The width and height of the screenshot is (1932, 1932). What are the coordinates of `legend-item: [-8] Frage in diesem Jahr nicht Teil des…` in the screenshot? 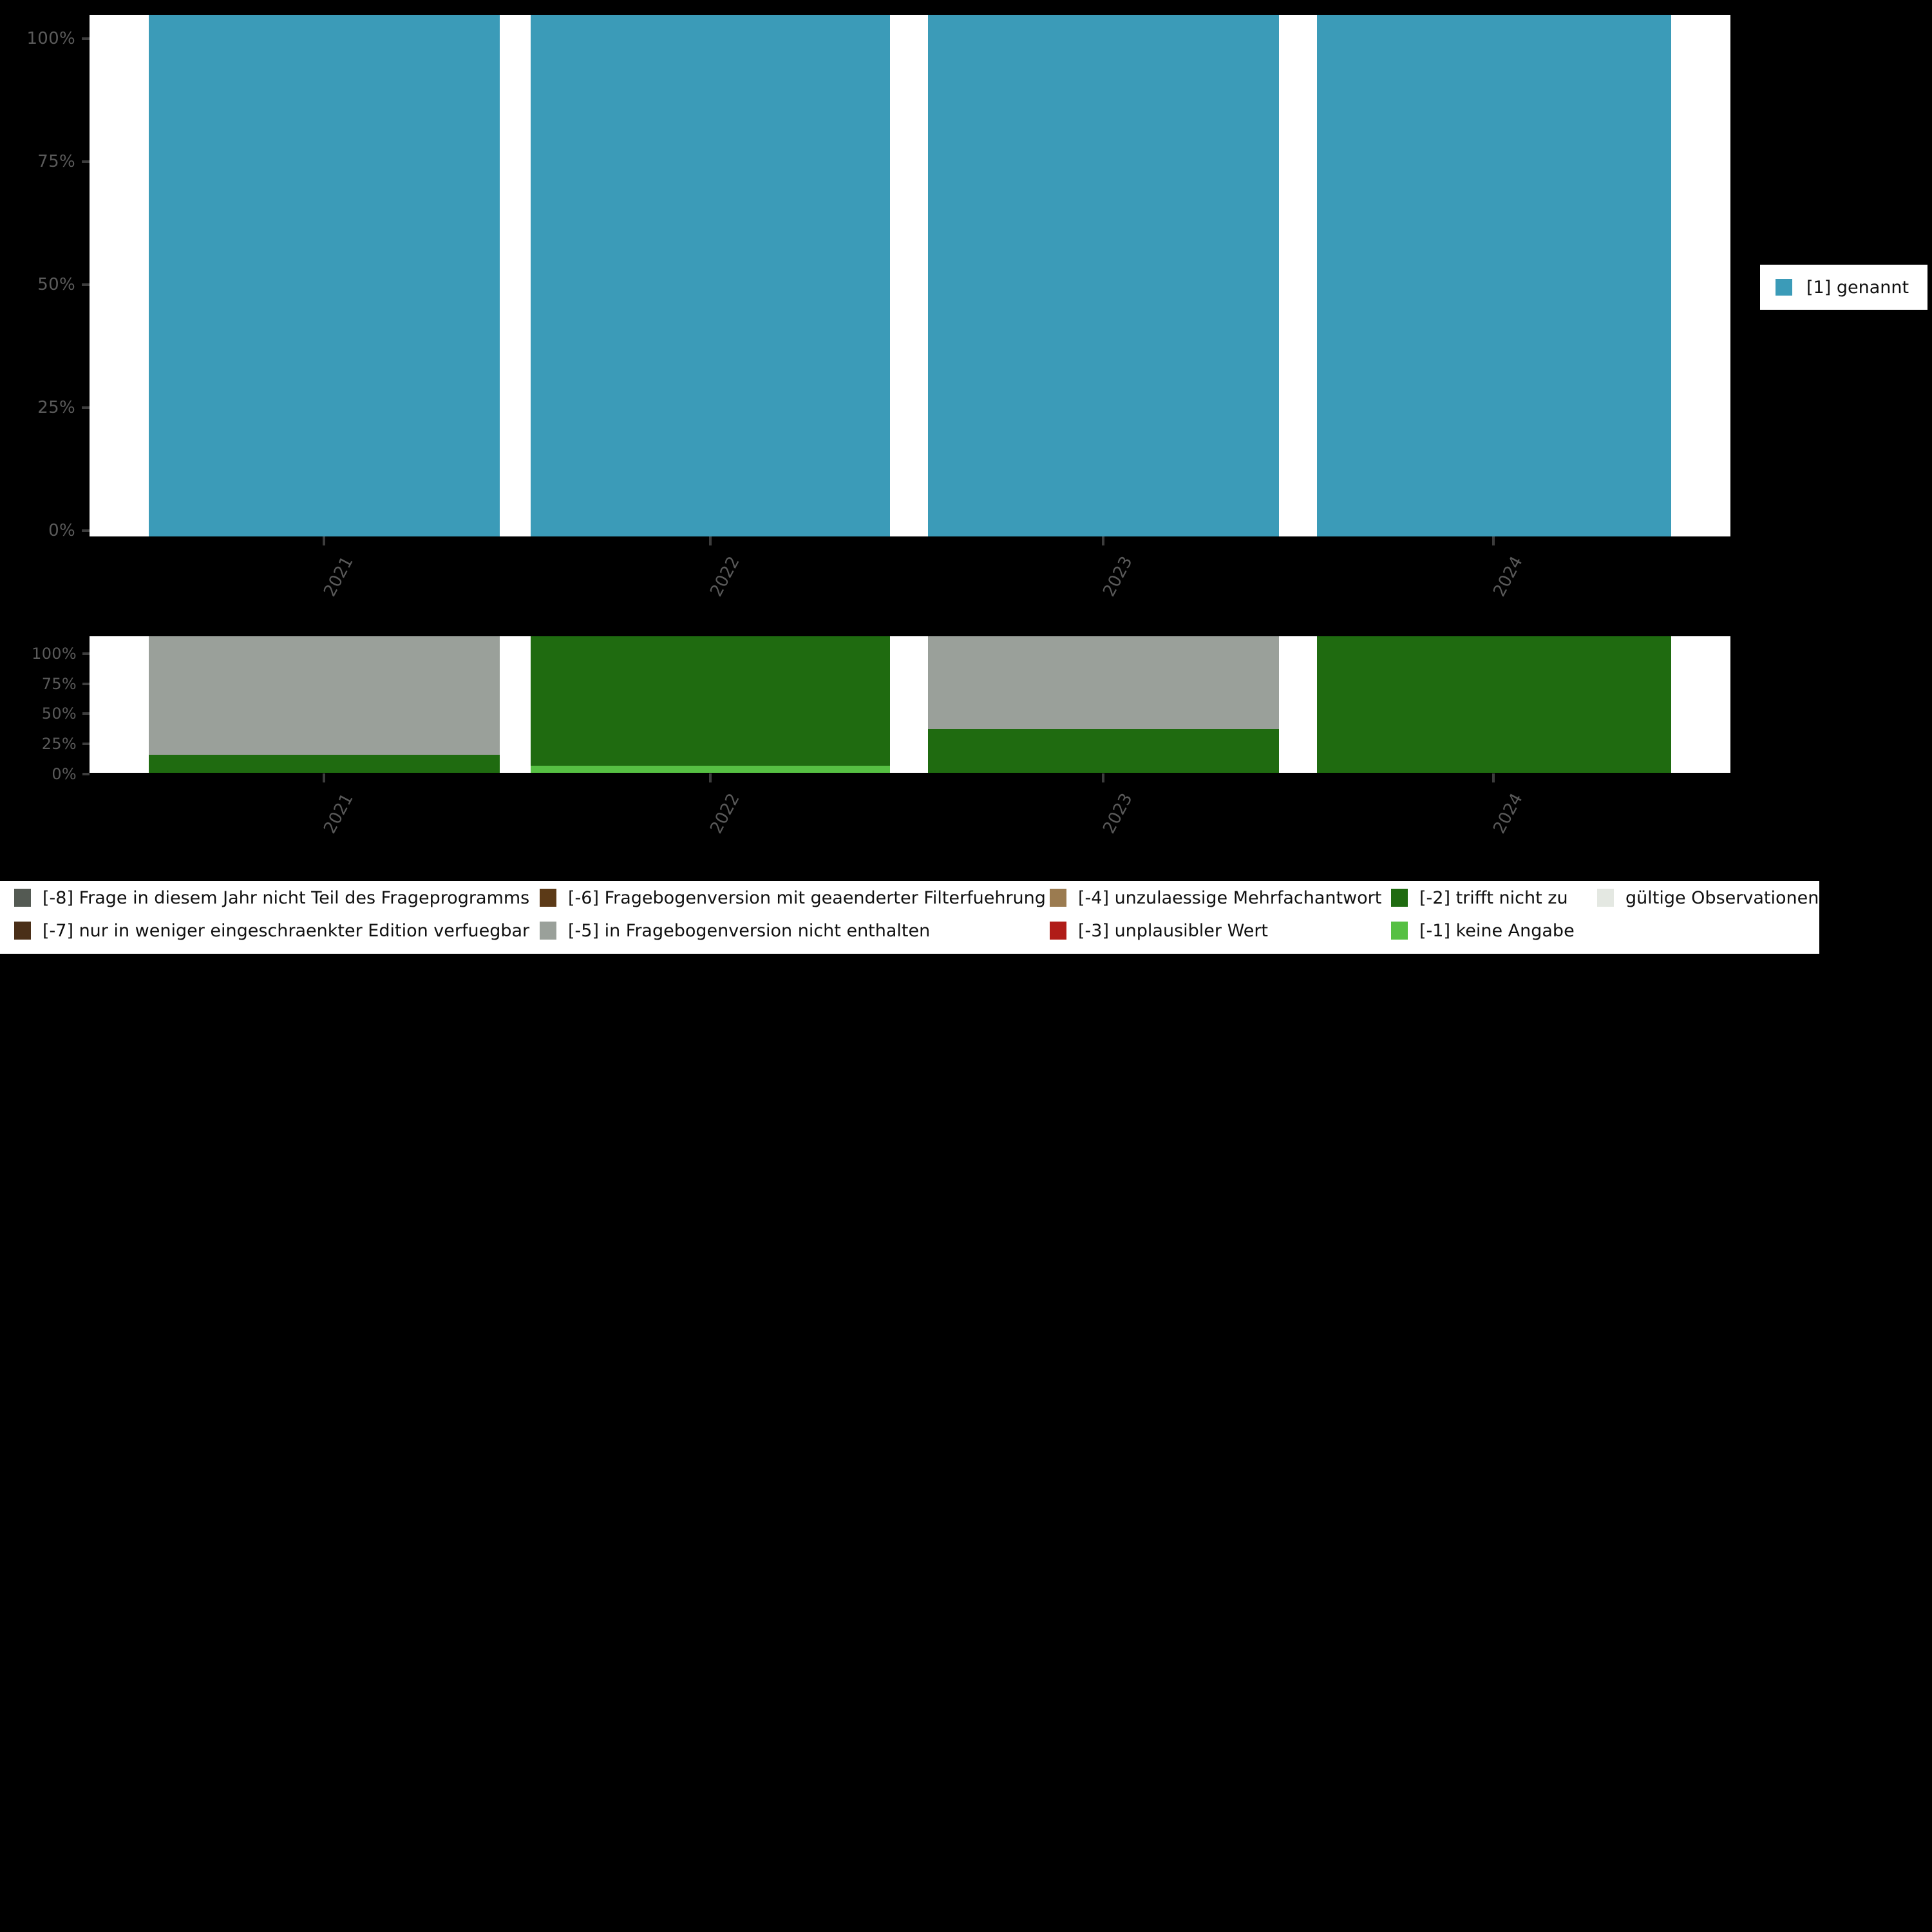 It's located at (271, 898).